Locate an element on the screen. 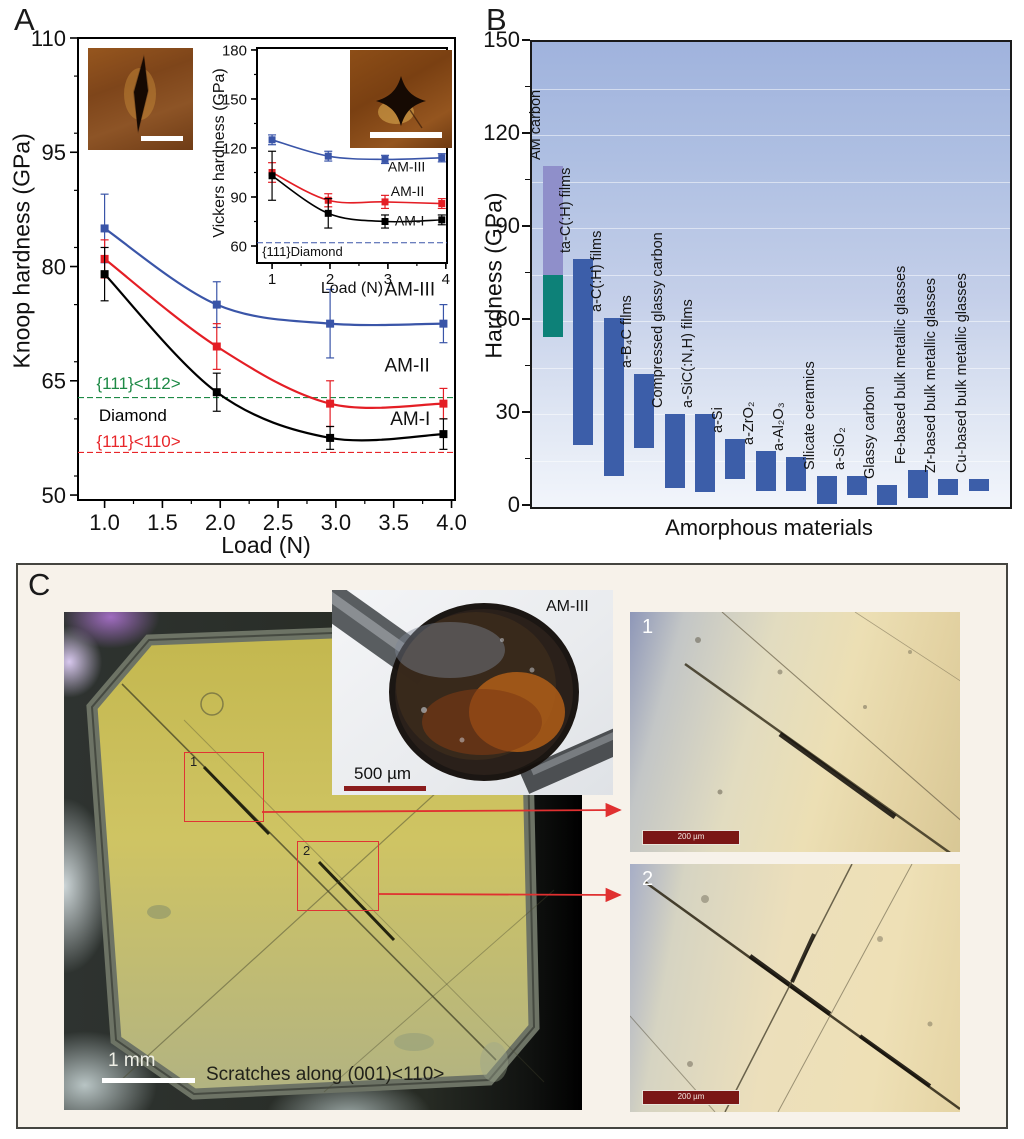 The image size is (1024, 1139). svg-text: Diamond is located at coordinates (133, 415).